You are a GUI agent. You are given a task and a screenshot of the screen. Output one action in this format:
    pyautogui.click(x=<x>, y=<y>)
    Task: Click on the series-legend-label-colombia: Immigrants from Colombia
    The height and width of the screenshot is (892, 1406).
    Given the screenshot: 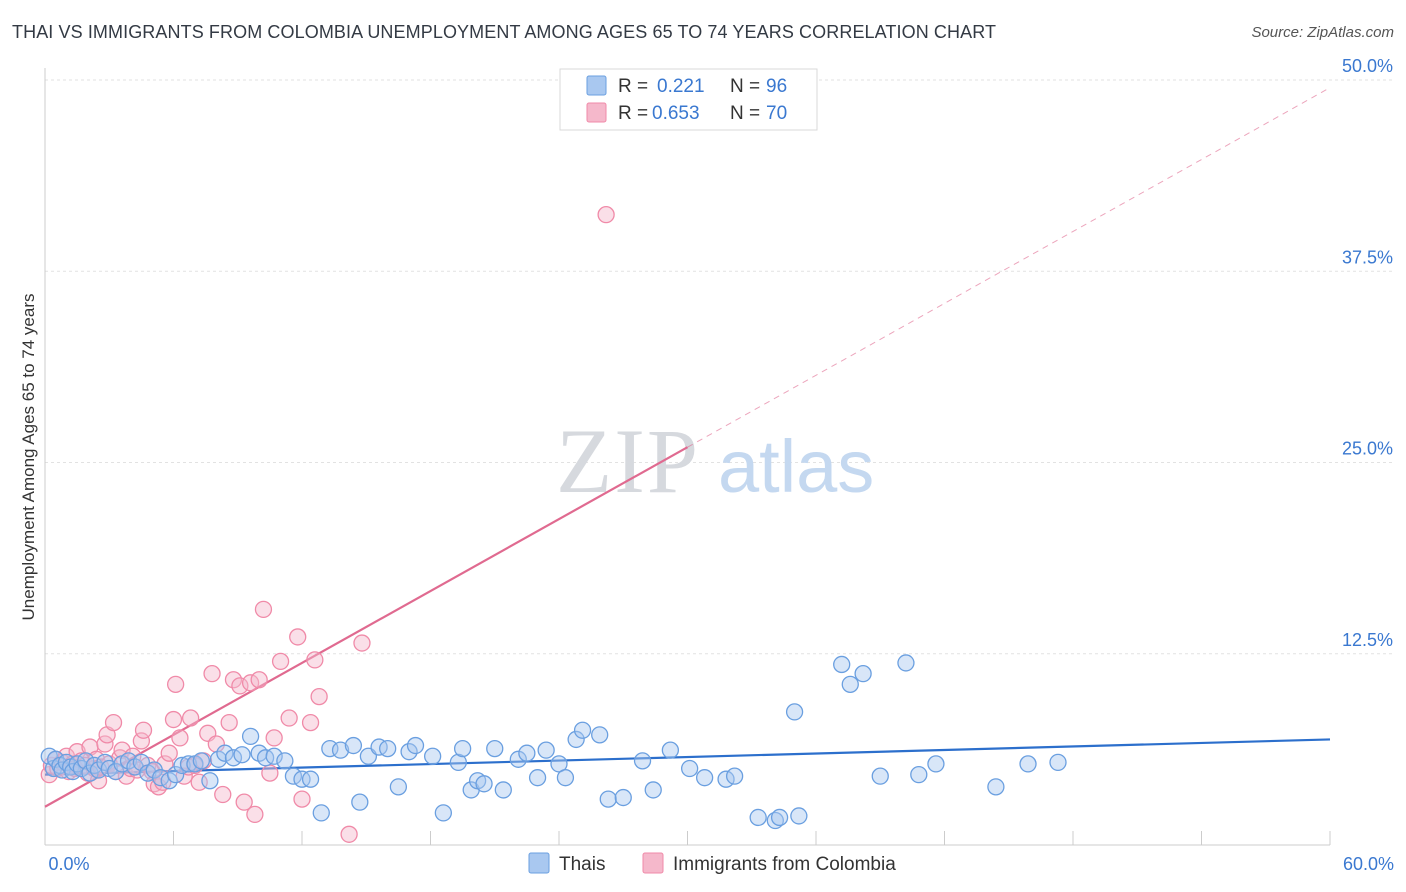 What is the action you would take?
    pyautogui.click(x=784, y=864)
    